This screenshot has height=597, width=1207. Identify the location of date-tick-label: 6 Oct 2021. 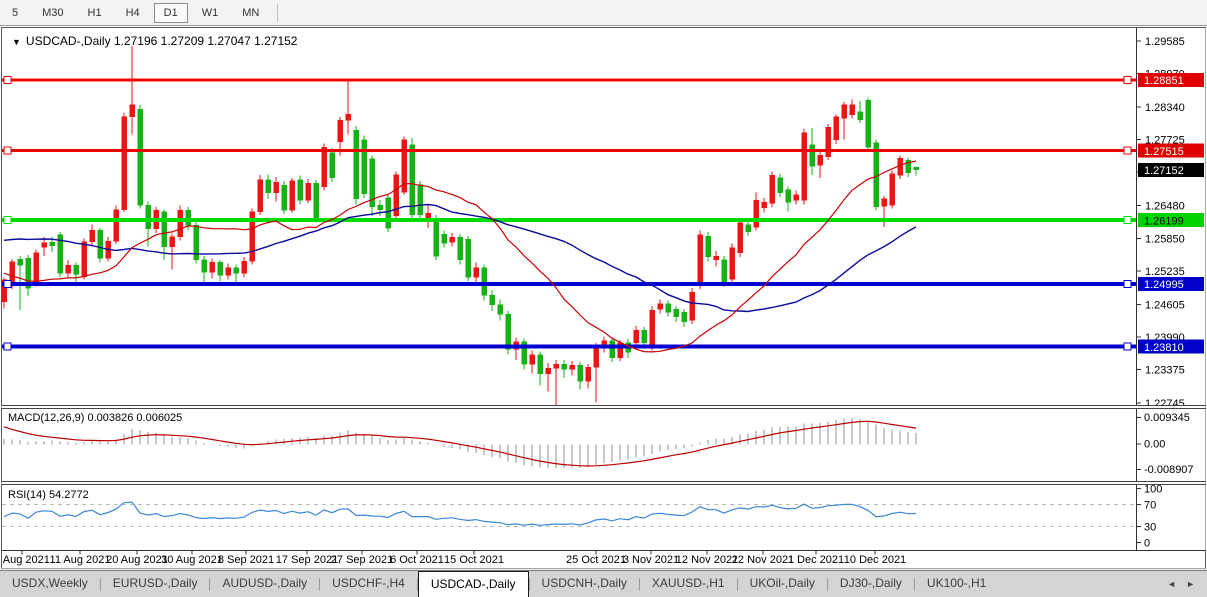
(417, 560).